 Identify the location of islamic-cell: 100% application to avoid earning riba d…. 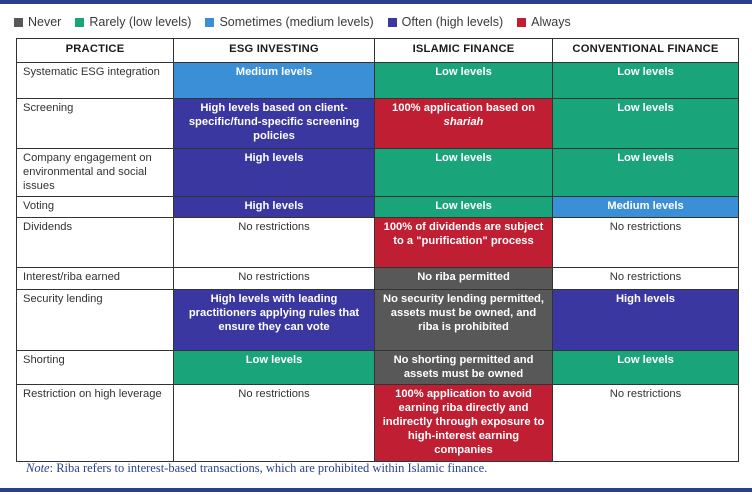
(463, 423).